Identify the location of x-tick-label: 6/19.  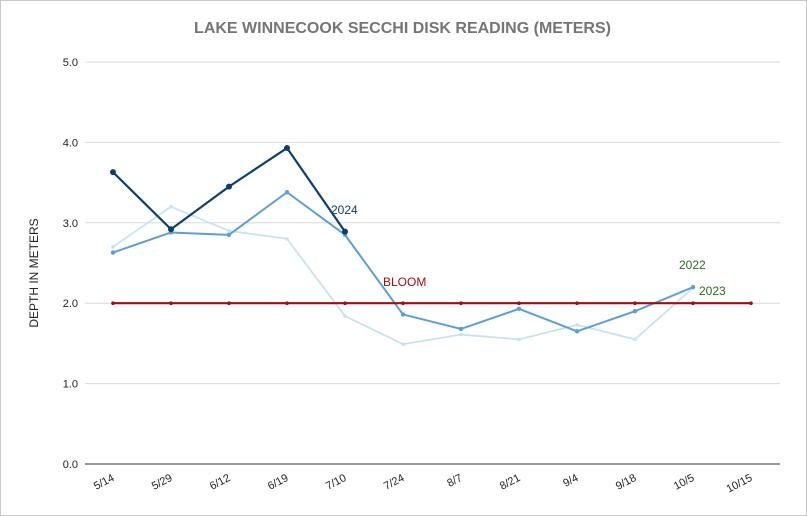
(278, 482).